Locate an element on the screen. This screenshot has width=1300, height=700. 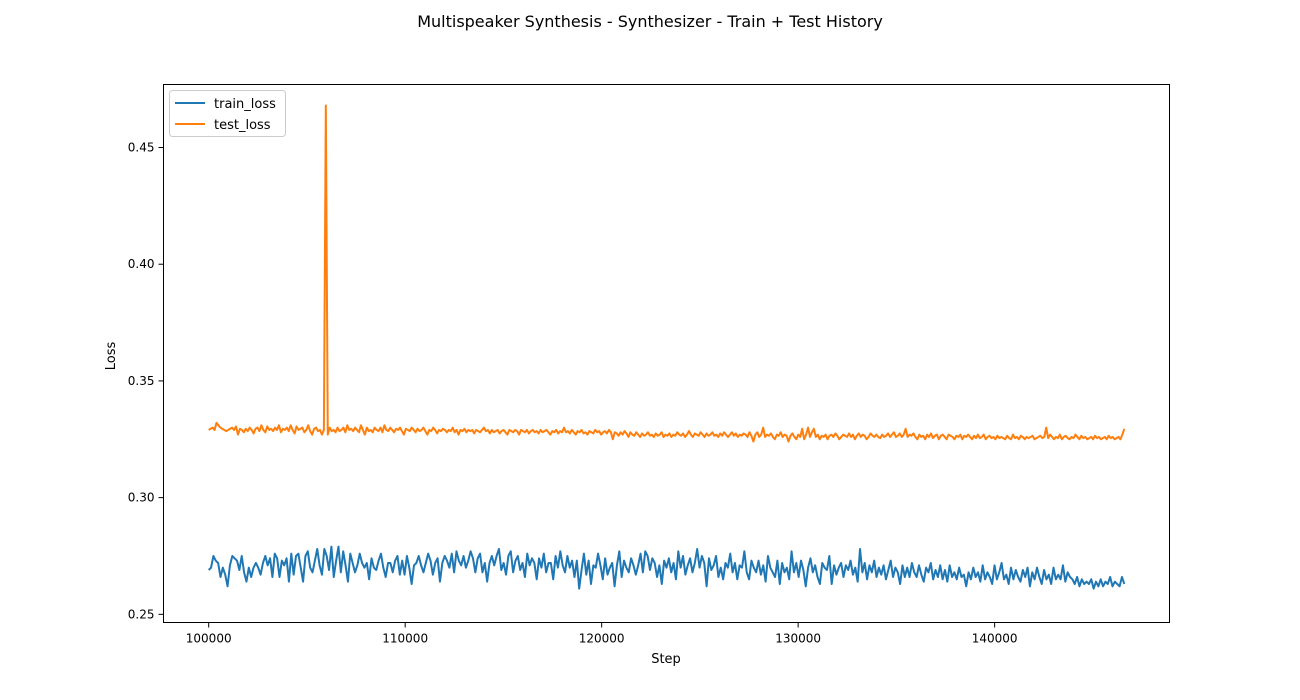
x-tick-label: 120000 is located at coordinates (602, 639).